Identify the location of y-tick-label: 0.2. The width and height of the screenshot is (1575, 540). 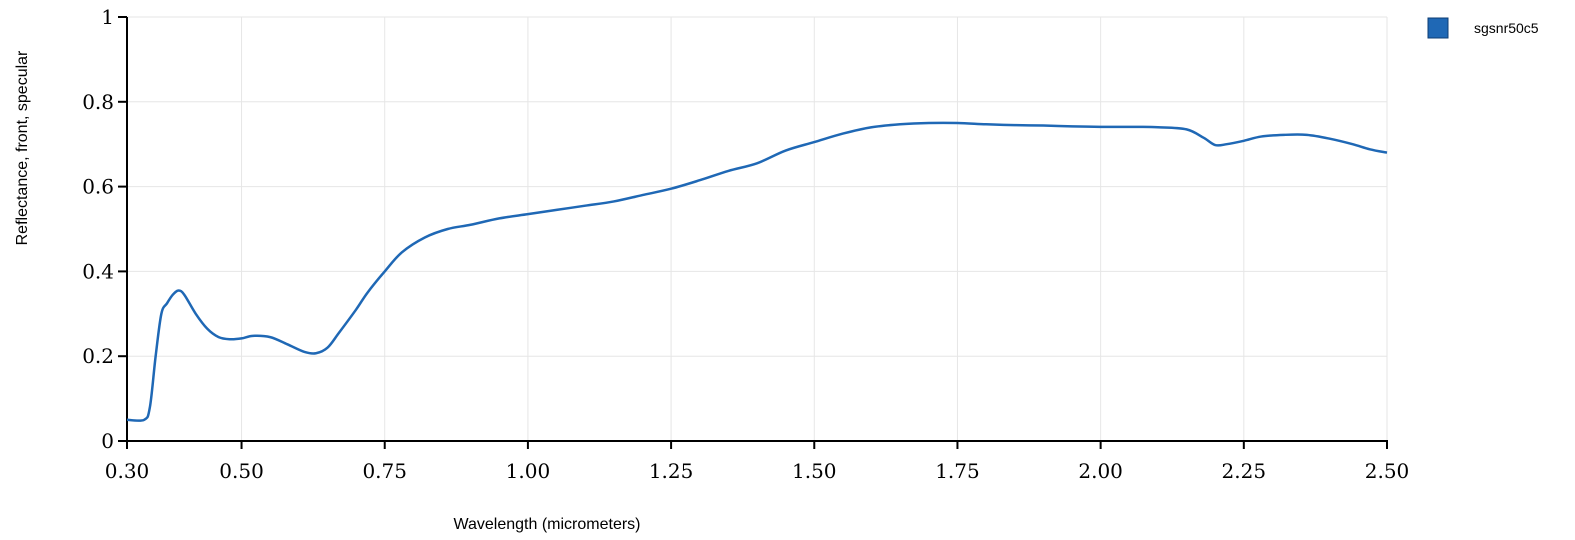
(98, 356).